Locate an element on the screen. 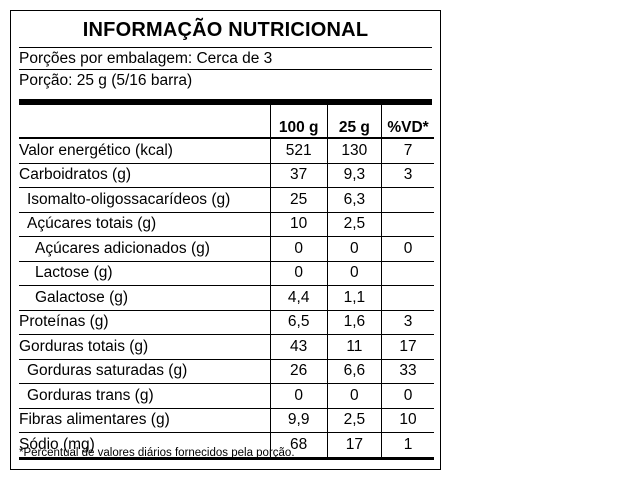 Image resolution: width=620 pixels, height=482 pixels. table-header-row: 100 g 25 g %VD* is located at coordinates (226, 122).